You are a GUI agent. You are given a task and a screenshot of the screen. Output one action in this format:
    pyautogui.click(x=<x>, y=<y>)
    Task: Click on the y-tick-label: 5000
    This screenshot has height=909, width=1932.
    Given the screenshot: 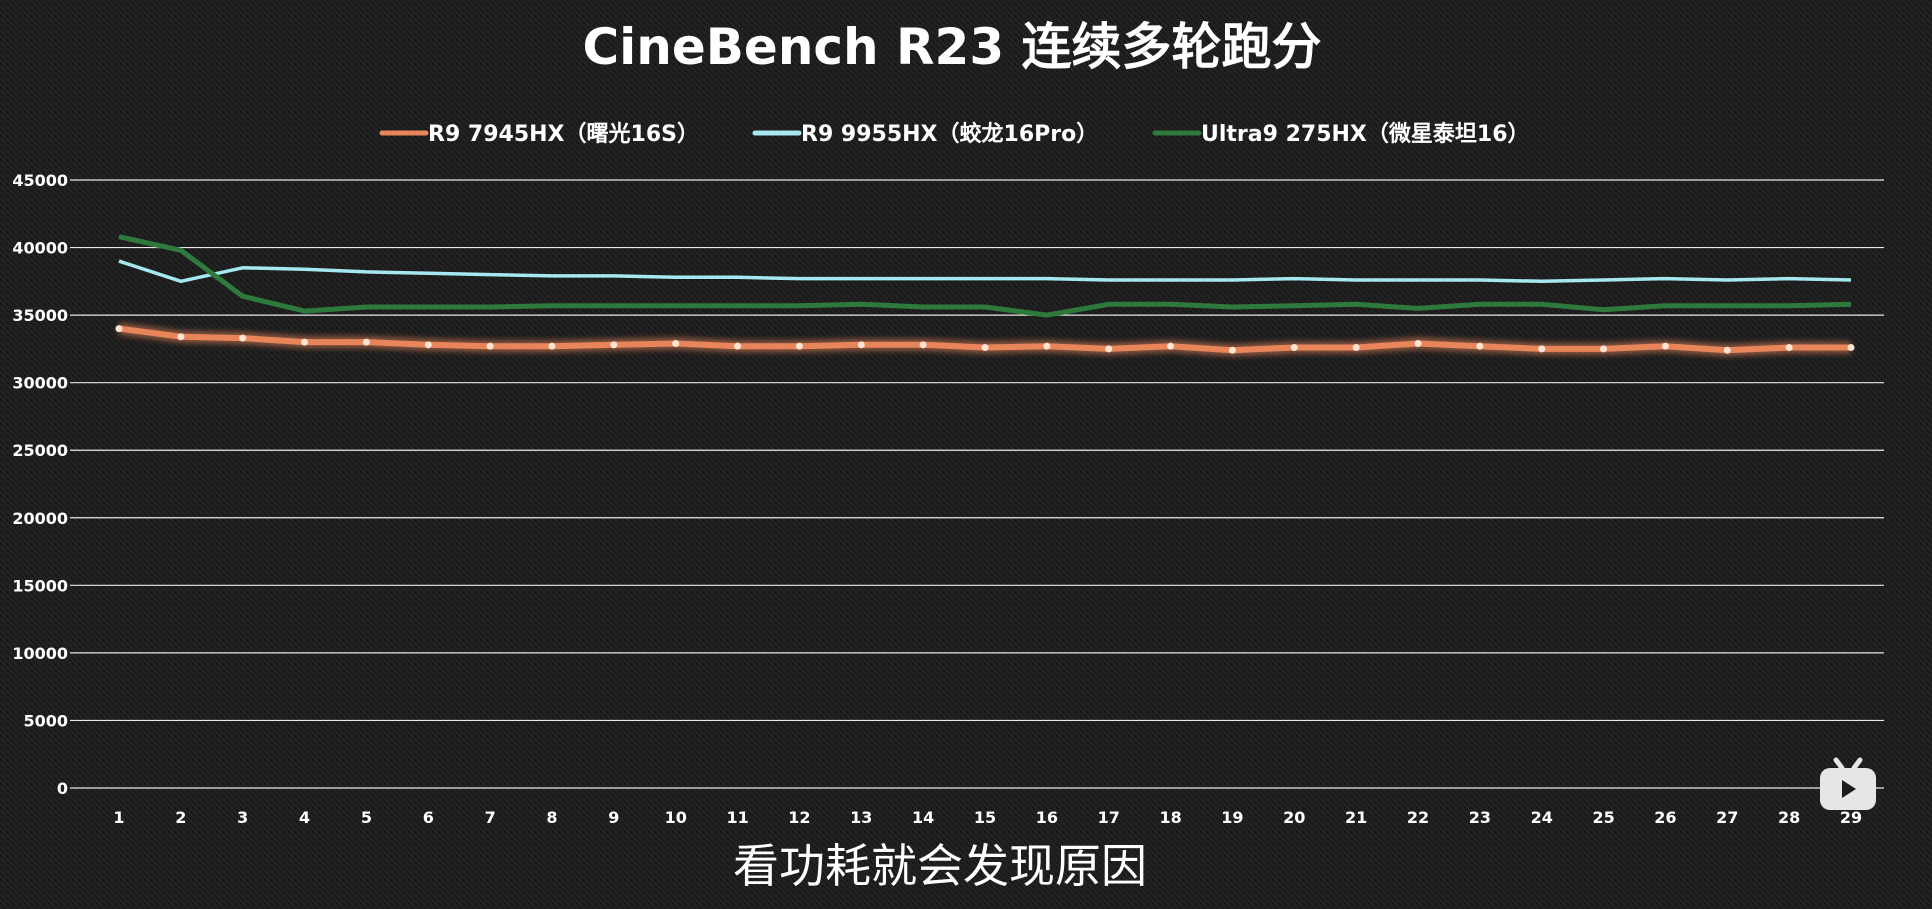 What is the action you would take?
    pyautogui.click(x=45, y=720)
    